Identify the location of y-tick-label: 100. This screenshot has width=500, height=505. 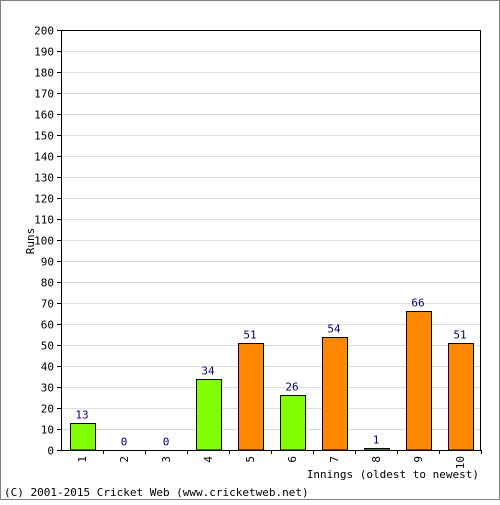
(44, 241).